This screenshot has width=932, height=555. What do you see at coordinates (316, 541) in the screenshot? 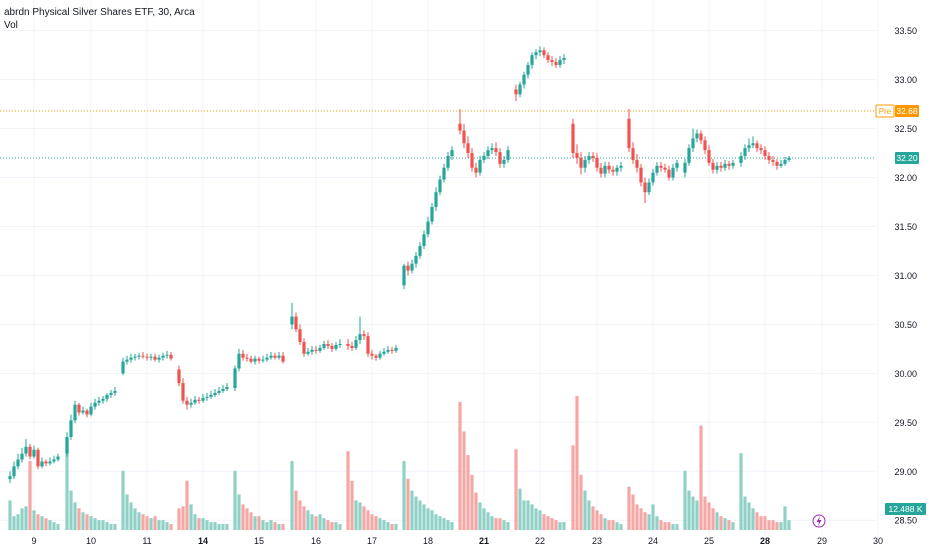
I see `x-axis-day-label: 16` at bounding box center [316, 541].